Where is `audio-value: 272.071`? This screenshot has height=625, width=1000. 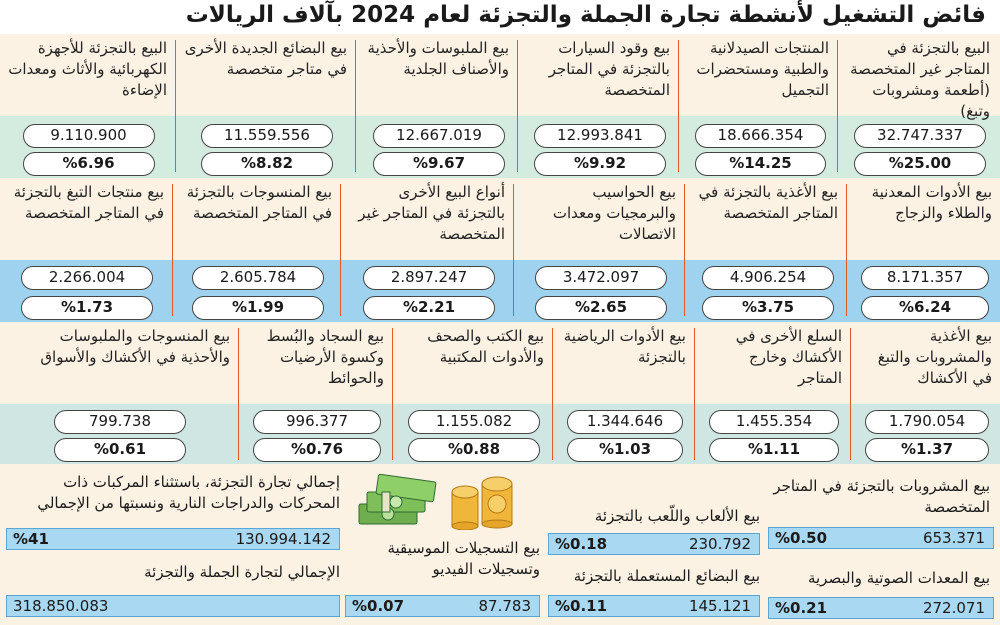
audio-value: 272.071 is located at coordinates (953, 608).